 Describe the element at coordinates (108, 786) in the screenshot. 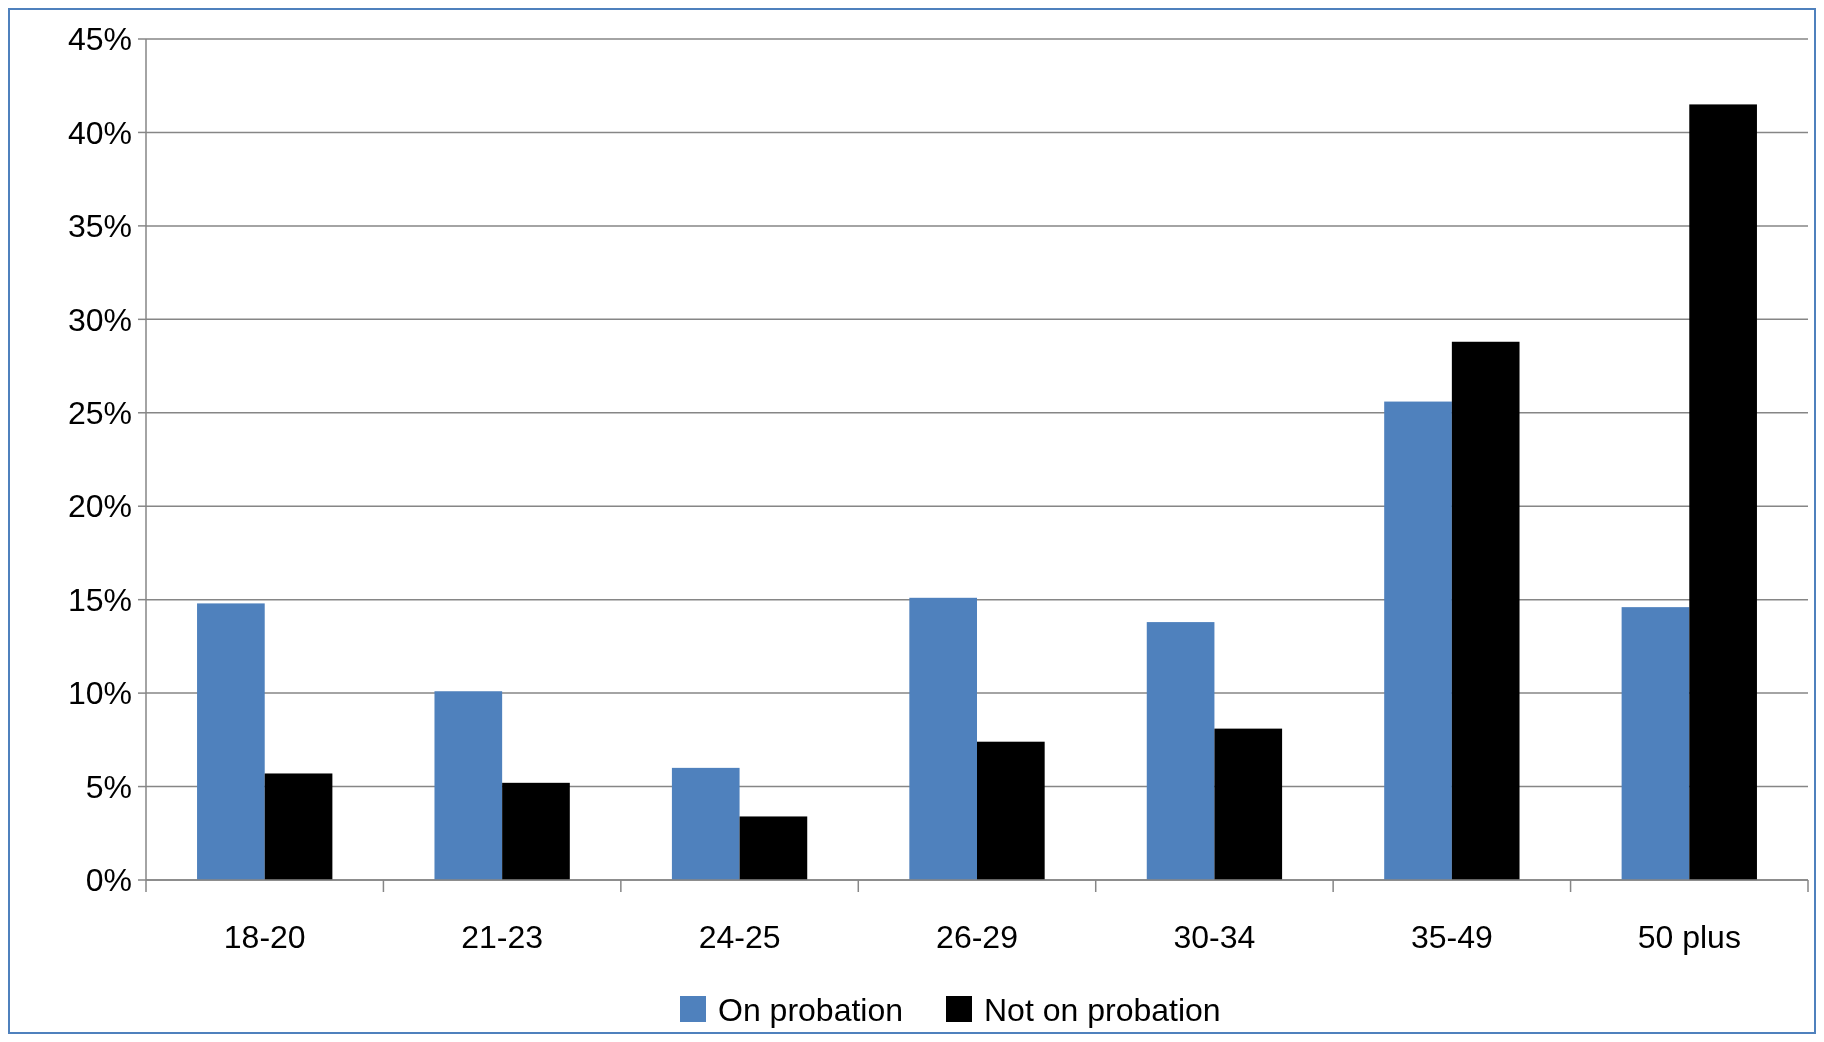

I see `y-tick-label: 5%` at that location.